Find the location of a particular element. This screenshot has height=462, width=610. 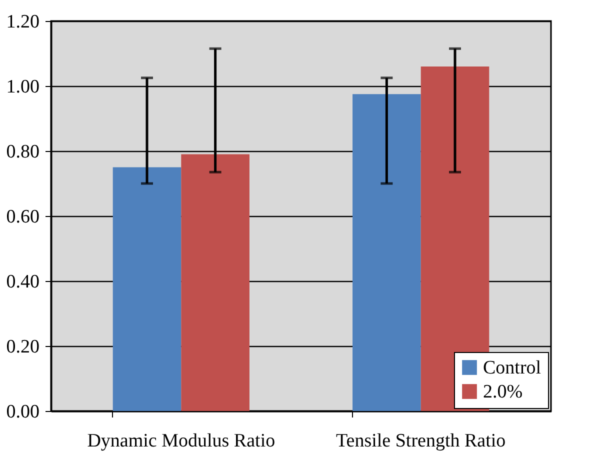

y-tick-label: 1.20 is located at coordinates (23, 22).